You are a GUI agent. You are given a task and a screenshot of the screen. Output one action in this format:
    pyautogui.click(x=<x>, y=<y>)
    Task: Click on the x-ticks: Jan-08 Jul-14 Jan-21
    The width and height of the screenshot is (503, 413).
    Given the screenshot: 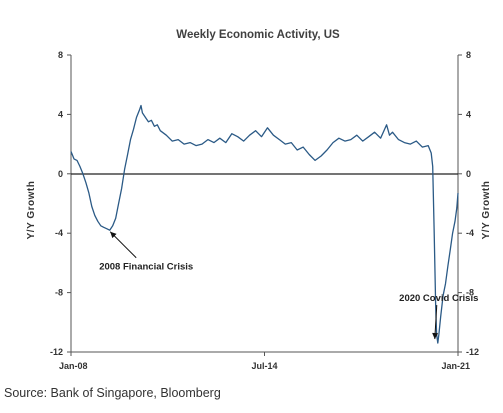 What is the action you would take?
    pyautogui.click(x=264, y=361)
    